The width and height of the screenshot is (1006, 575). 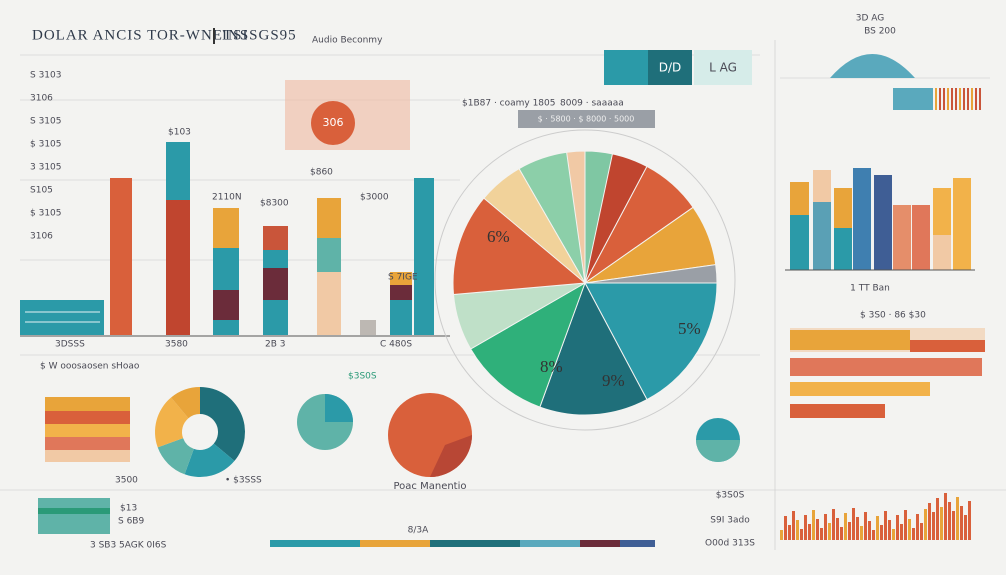 What do you see at coordinates (45, 122) in the screenshot?
I see `left-label: S 3105` at bounding box center [45, 122].